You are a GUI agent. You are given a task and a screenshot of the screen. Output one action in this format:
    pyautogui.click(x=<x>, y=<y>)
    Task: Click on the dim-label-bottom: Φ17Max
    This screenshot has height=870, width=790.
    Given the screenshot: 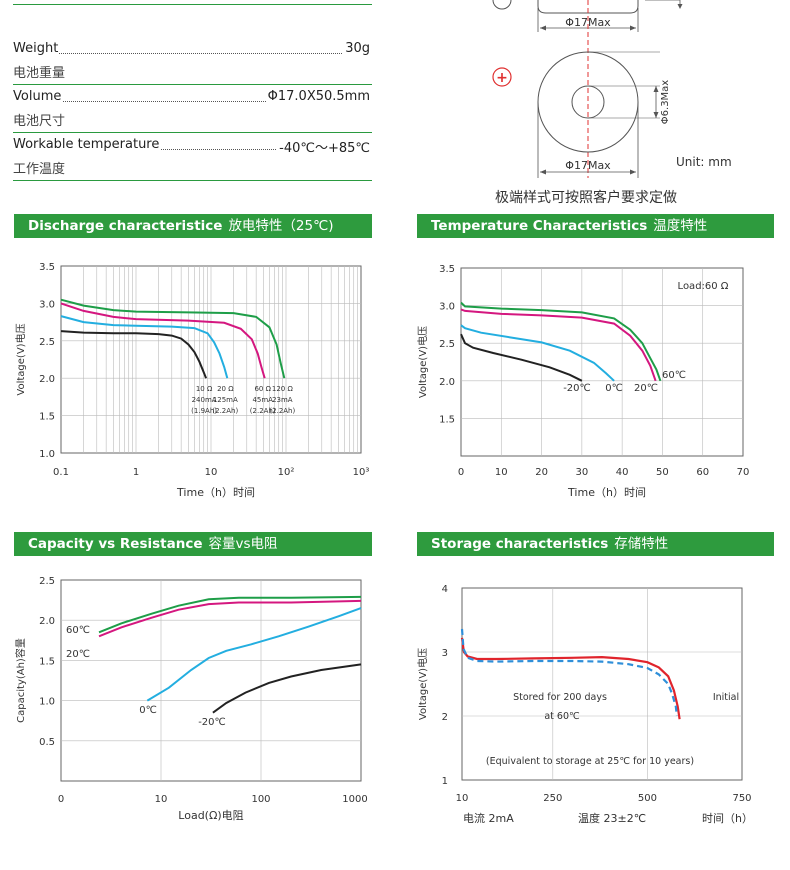 What is the action you would take?
    pyautogui.click(x=588, y=165)
    